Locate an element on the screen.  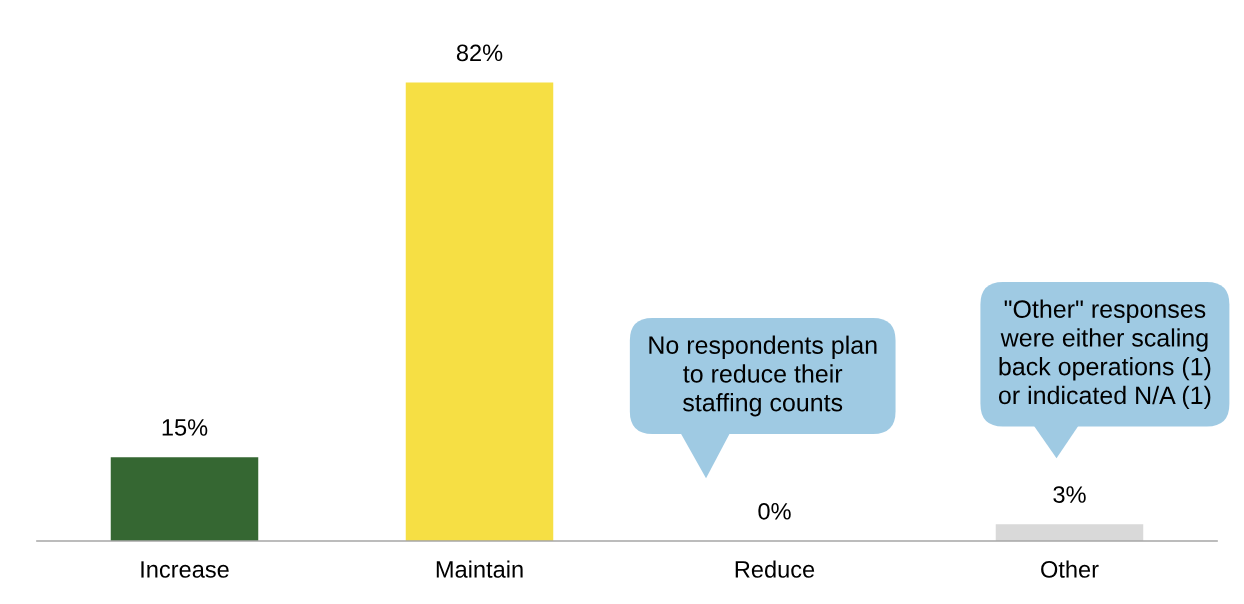
data-label: 82% is located at coordinates (479, 53).